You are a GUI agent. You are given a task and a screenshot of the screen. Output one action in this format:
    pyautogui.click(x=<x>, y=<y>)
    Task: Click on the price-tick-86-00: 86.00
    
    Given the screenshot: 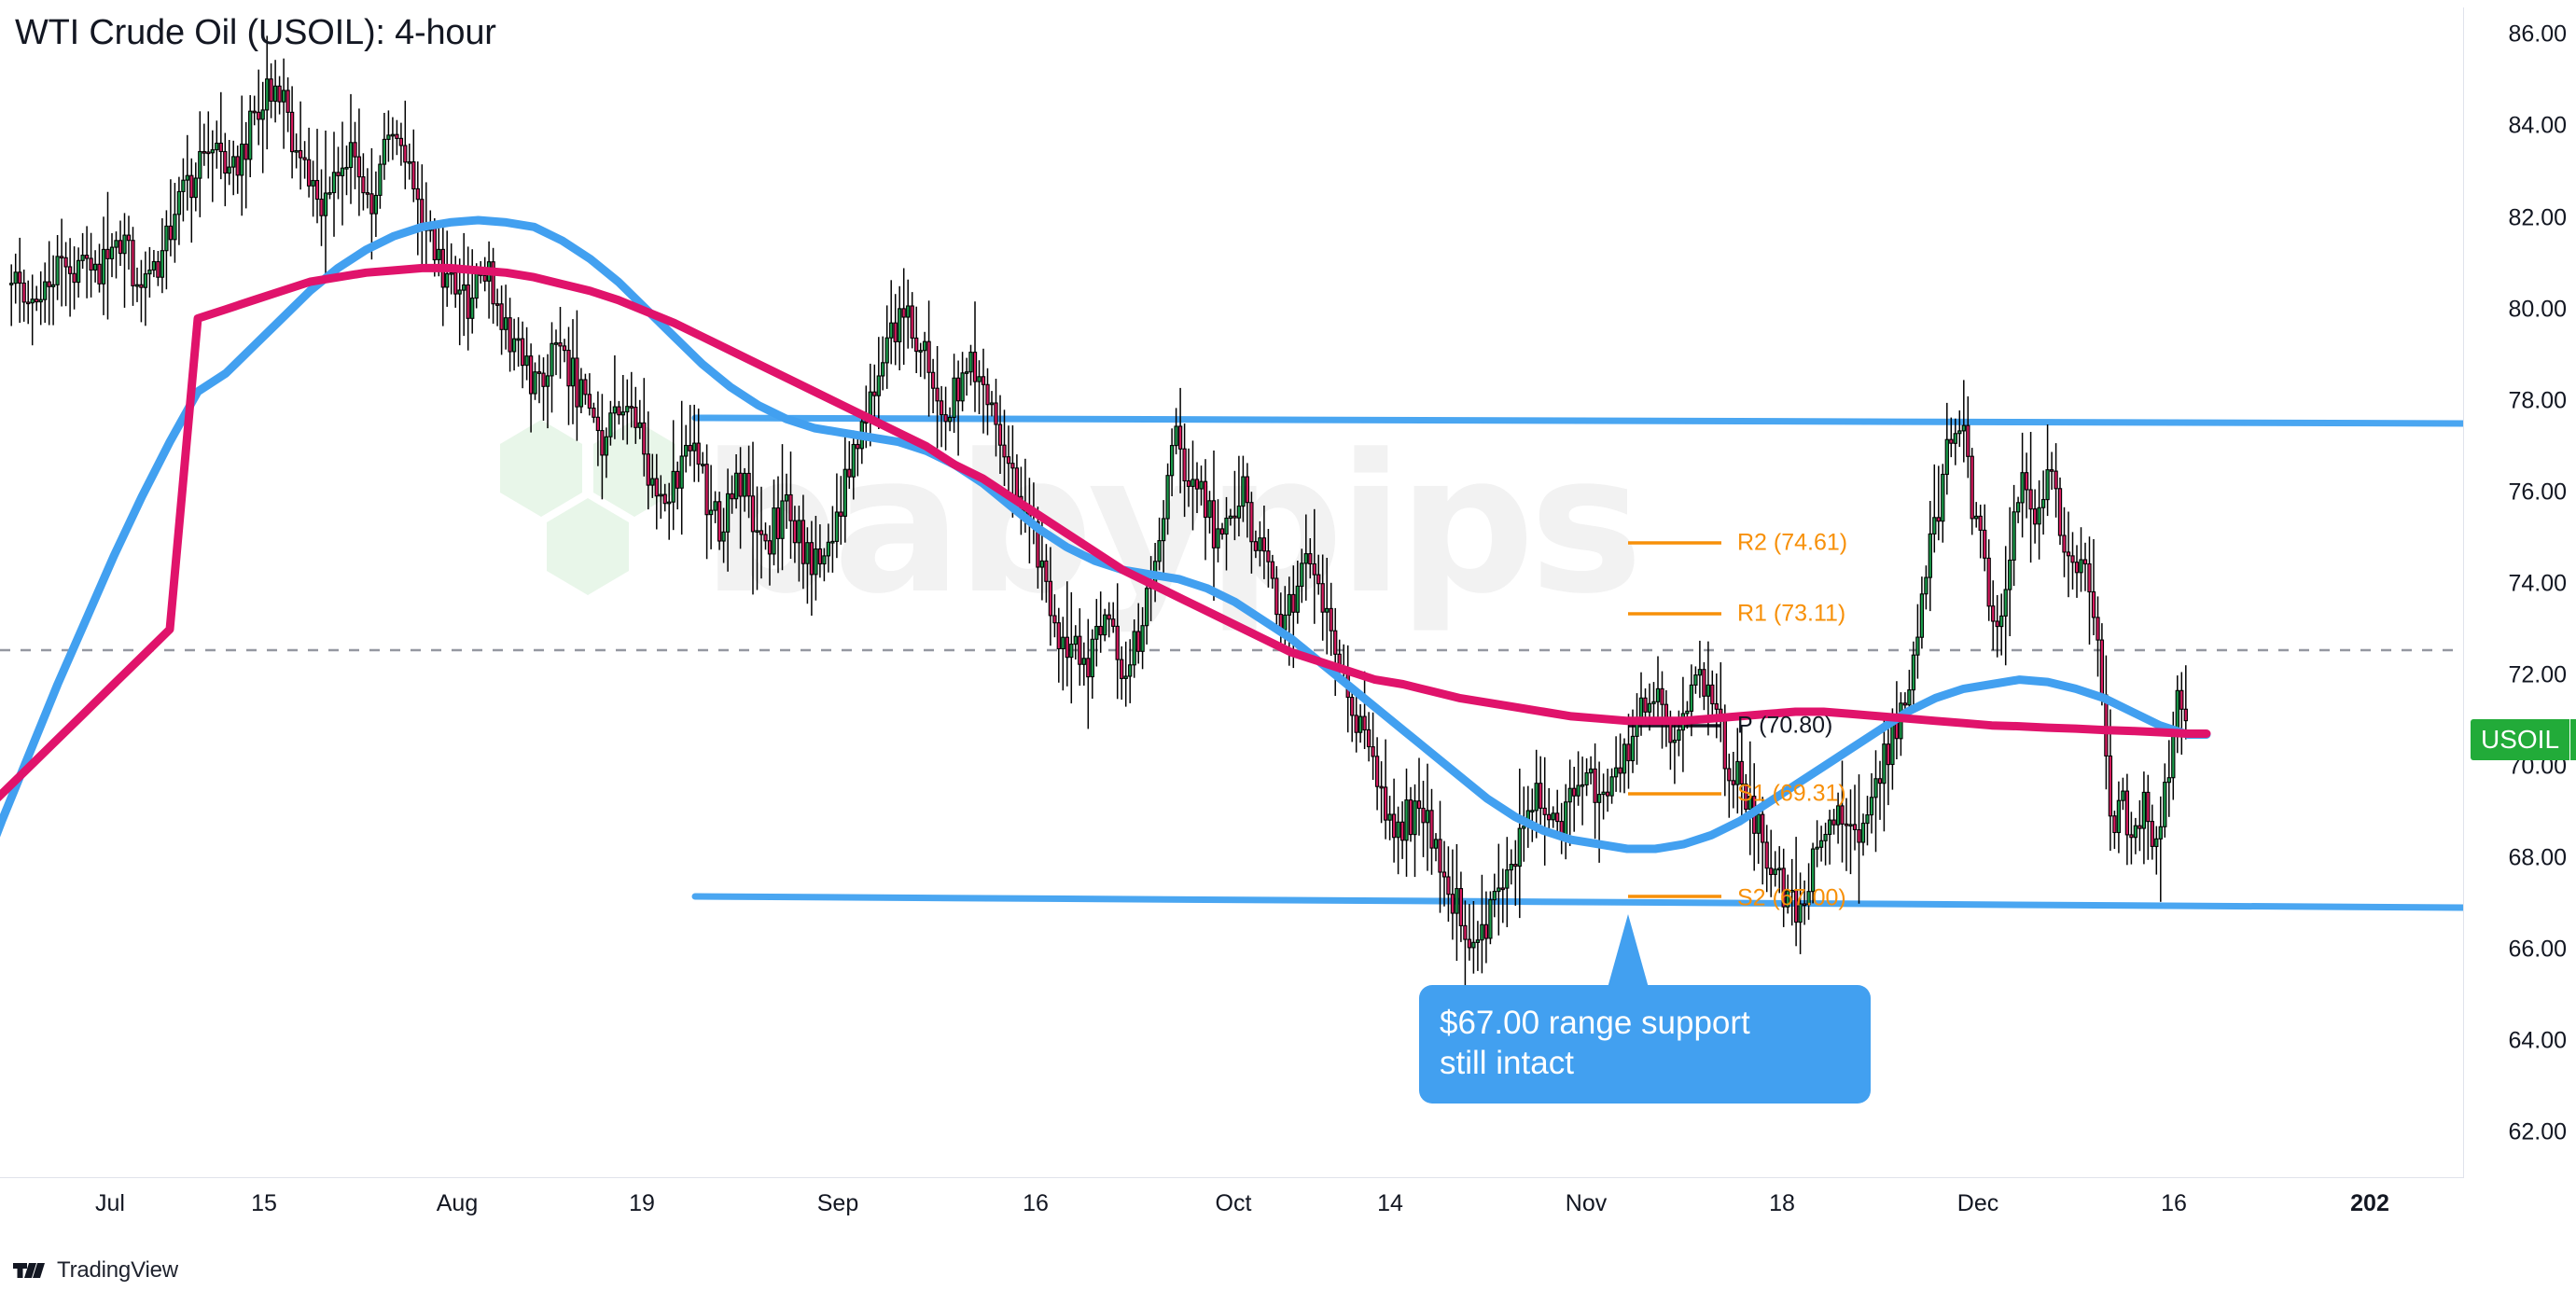 What is the action you would take?
    pyautogui.click(x=2537, y=34)
    